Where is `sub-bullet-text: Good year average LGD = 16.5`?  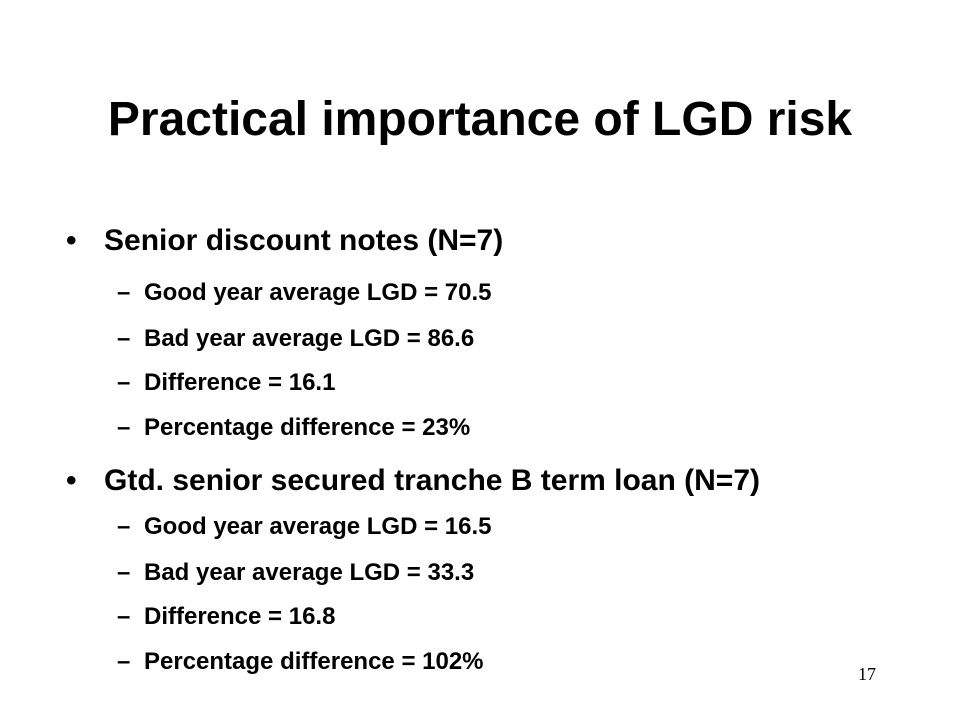 sub-bullet-text: Good year average LGD = 16.5 is located at coordinates (318, 526).